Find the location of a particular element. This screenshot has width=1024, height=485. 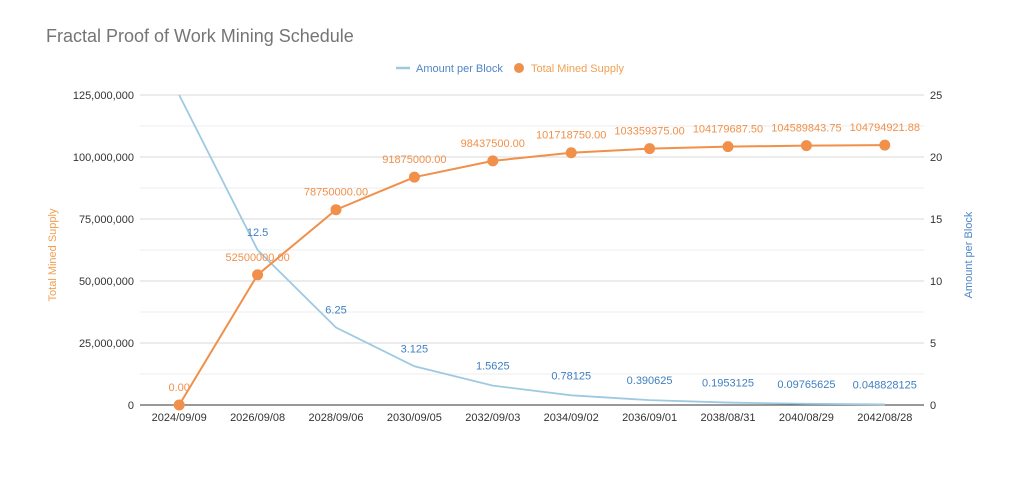

data-label-amount-per-block: 6.25 is located at coordinates (335, 311).